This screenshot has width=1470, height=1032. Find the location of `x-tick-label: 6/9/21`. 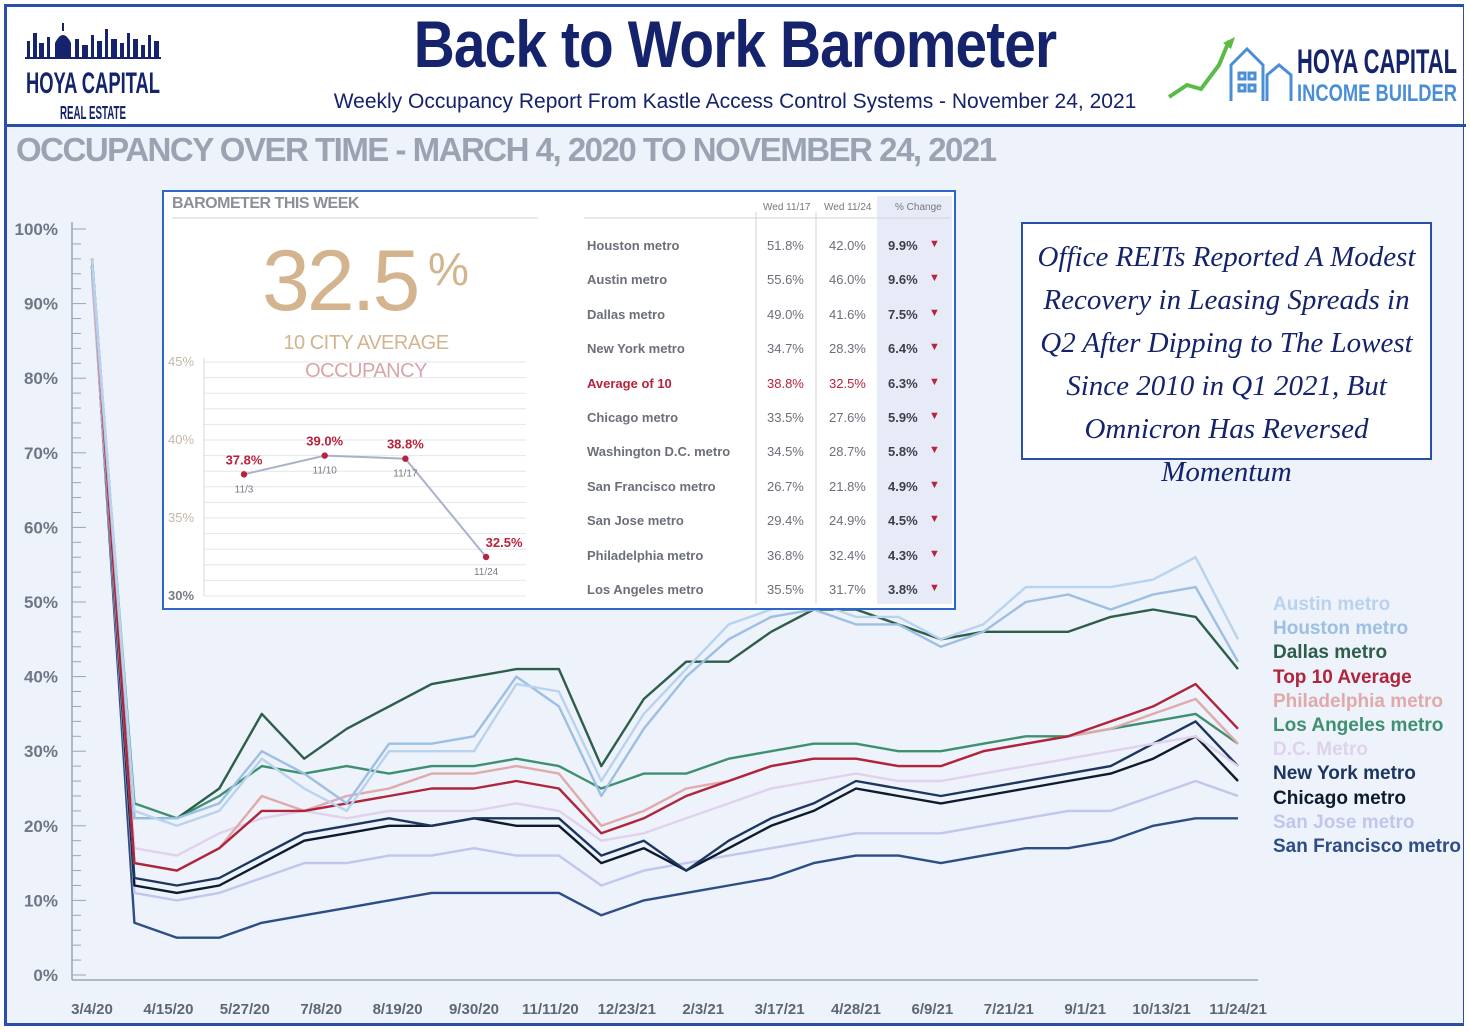

x-tick-label: 6/9/21 is located at coordinates (933, 1009).